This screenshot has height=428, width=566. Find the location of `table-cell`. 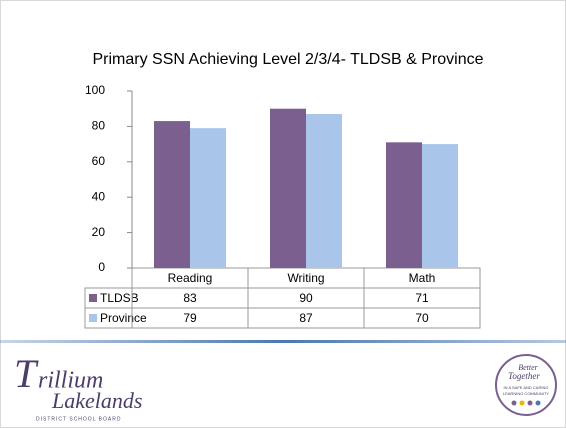

table-cell is located at coordinates (422, 318).